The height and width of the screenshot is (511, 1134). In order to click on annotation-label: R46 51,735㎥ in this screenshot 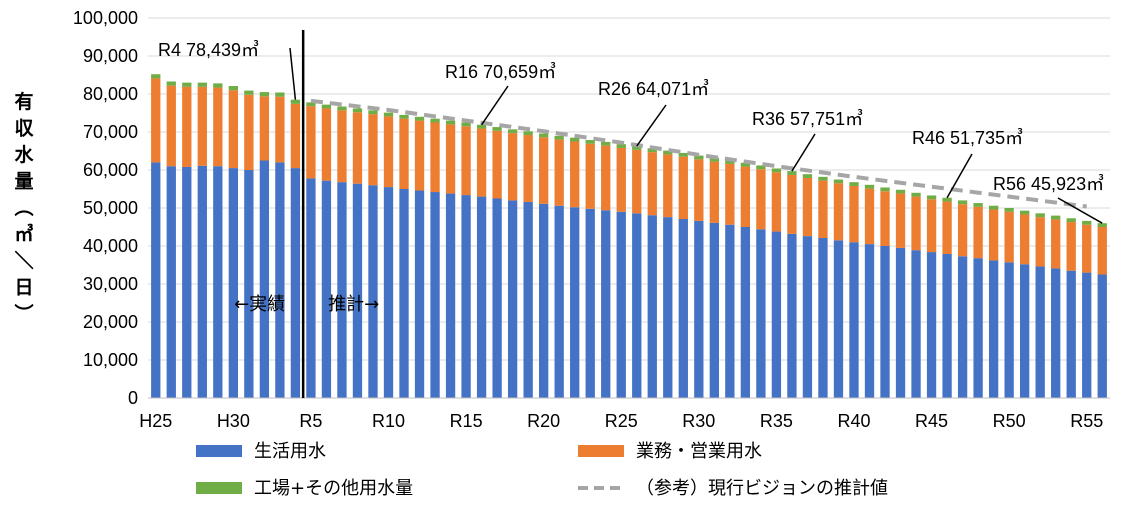, I will do `click(967, 138)`.